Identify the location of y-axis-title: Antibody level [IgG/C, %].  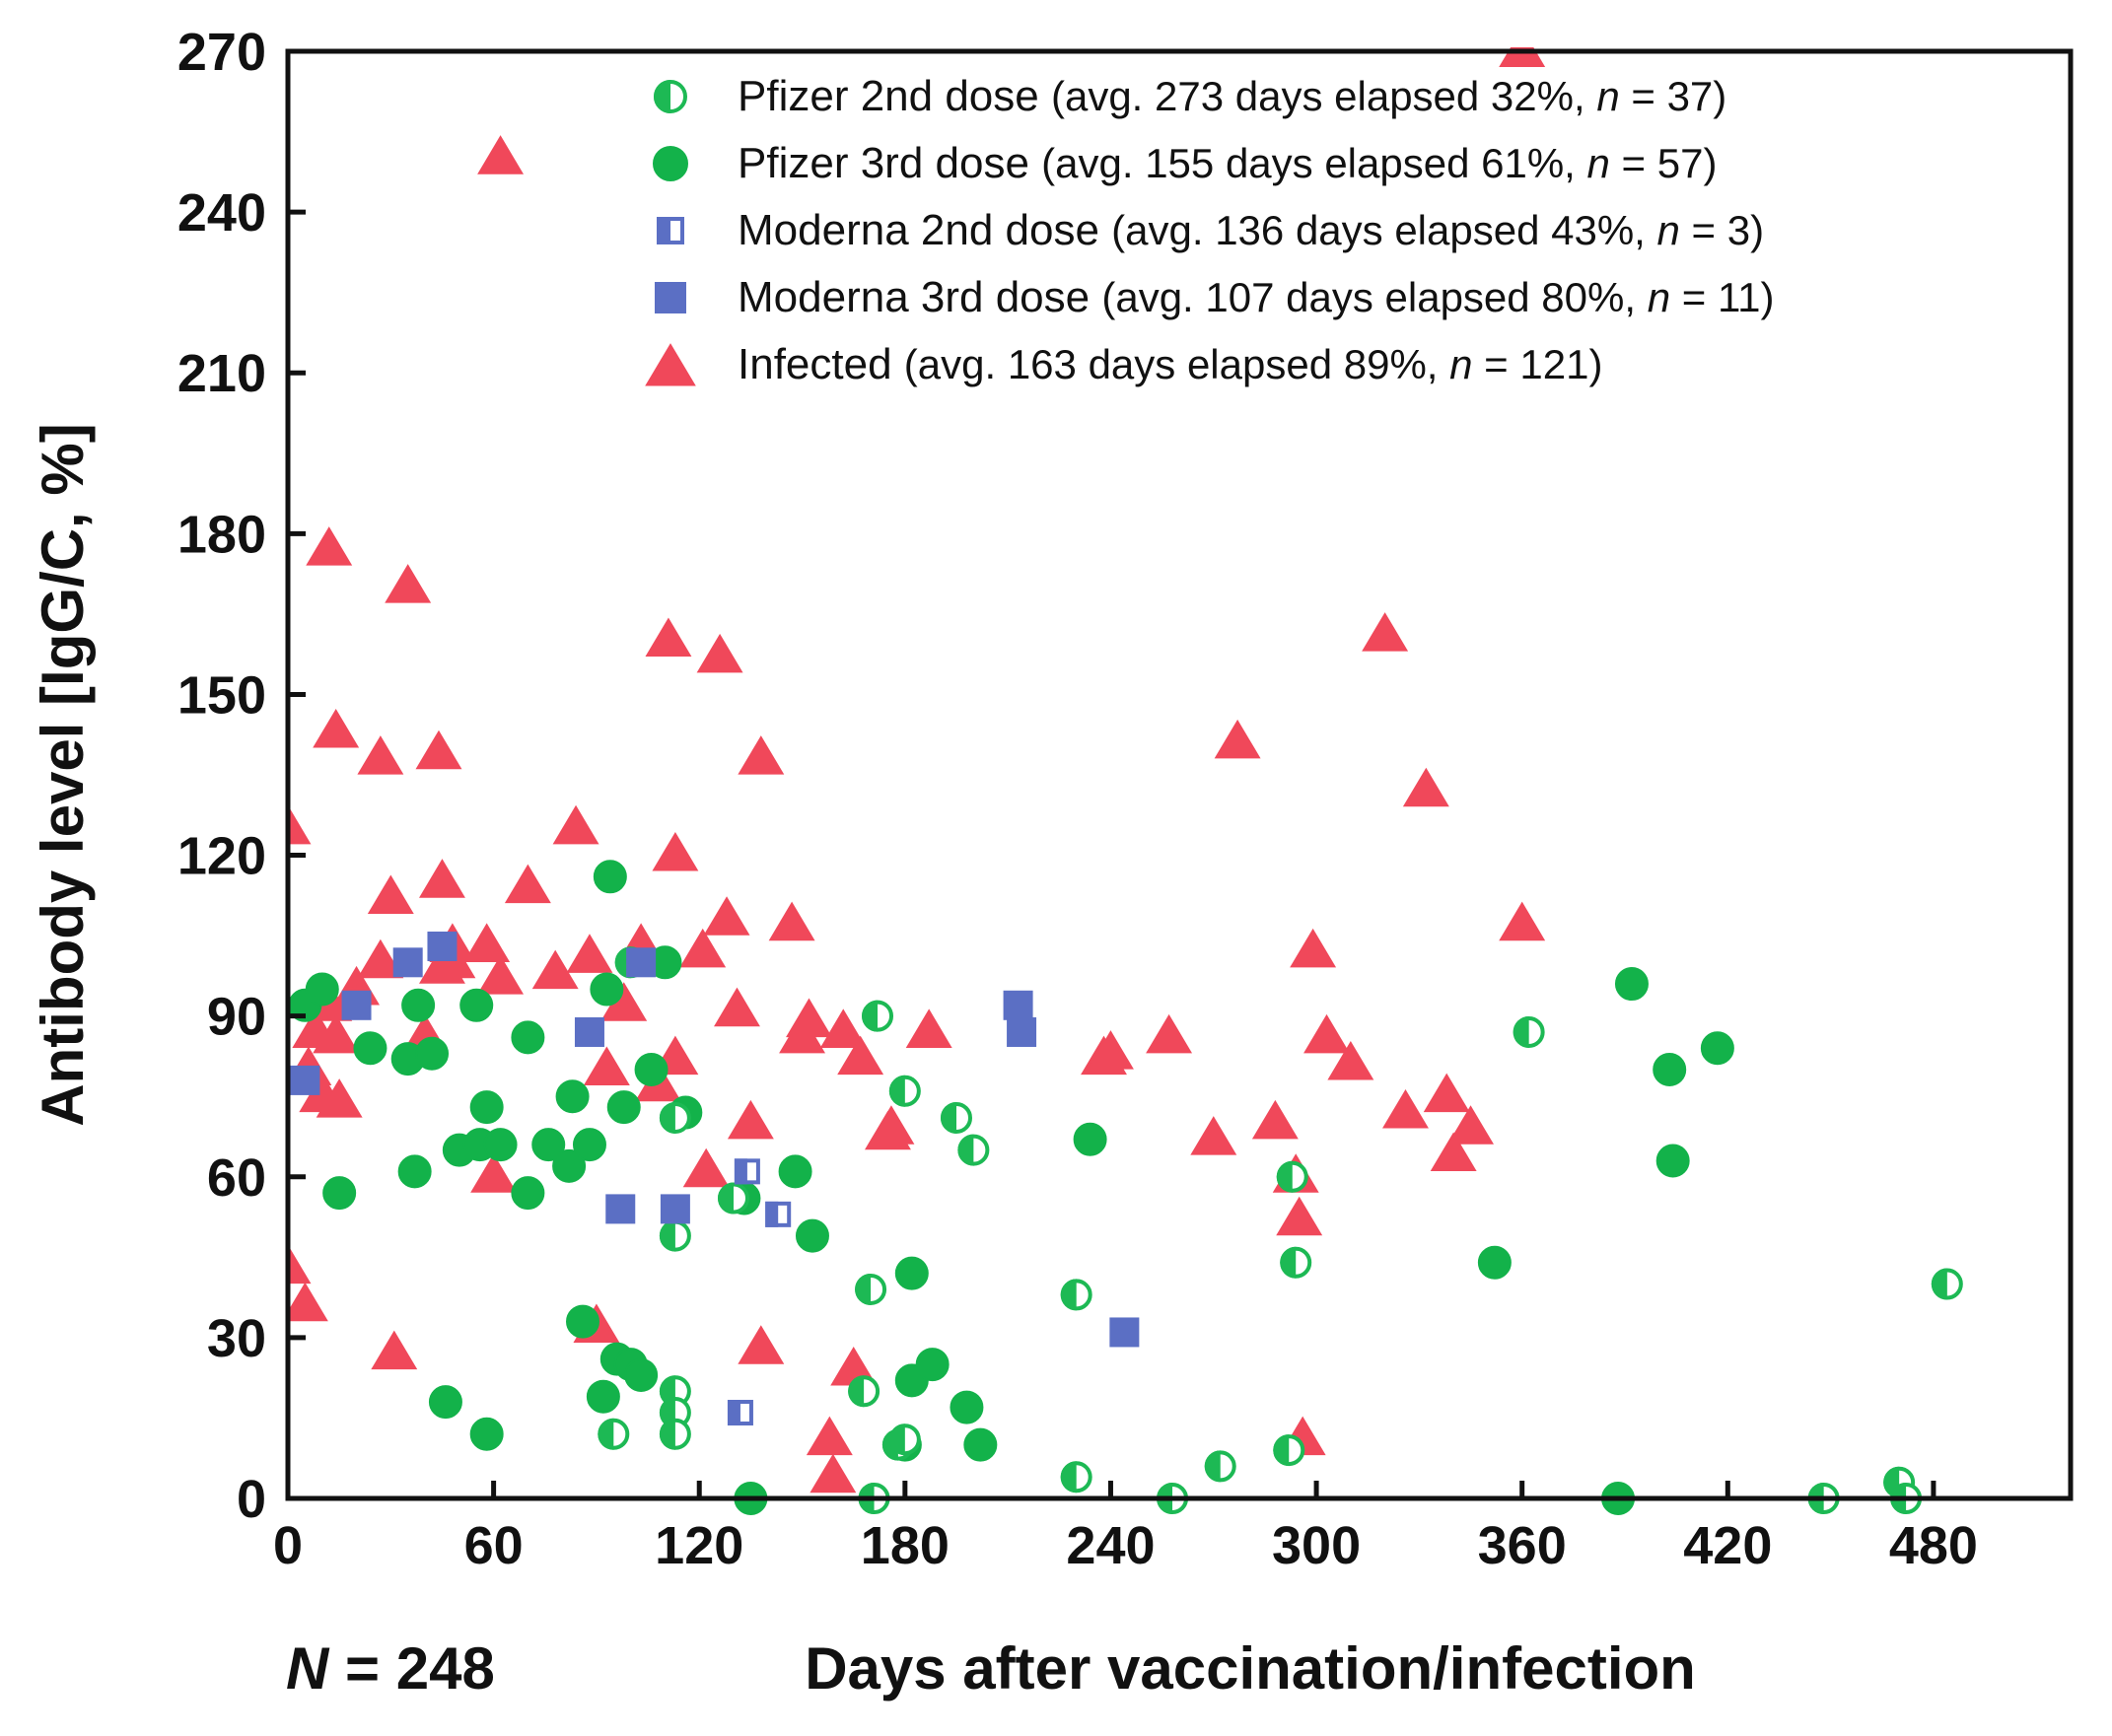
(63, 774).